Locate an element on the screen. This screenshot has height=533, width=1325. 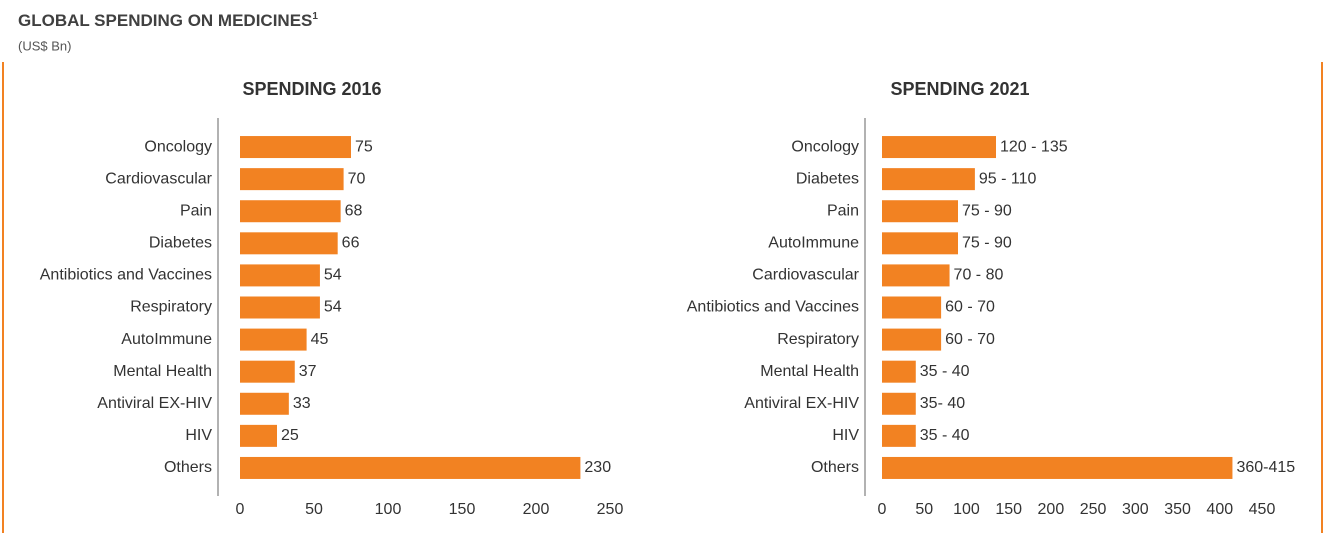
value-label: 70 is located at coordinates (357, 178).